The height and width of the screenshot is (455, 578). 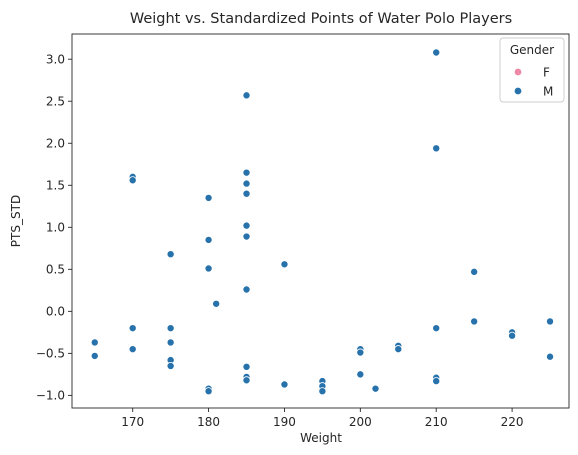 What do you see at coordinates (546, 72) in the screenshot?
I see `legend-label-f: F` at bounding box center [546, 72].